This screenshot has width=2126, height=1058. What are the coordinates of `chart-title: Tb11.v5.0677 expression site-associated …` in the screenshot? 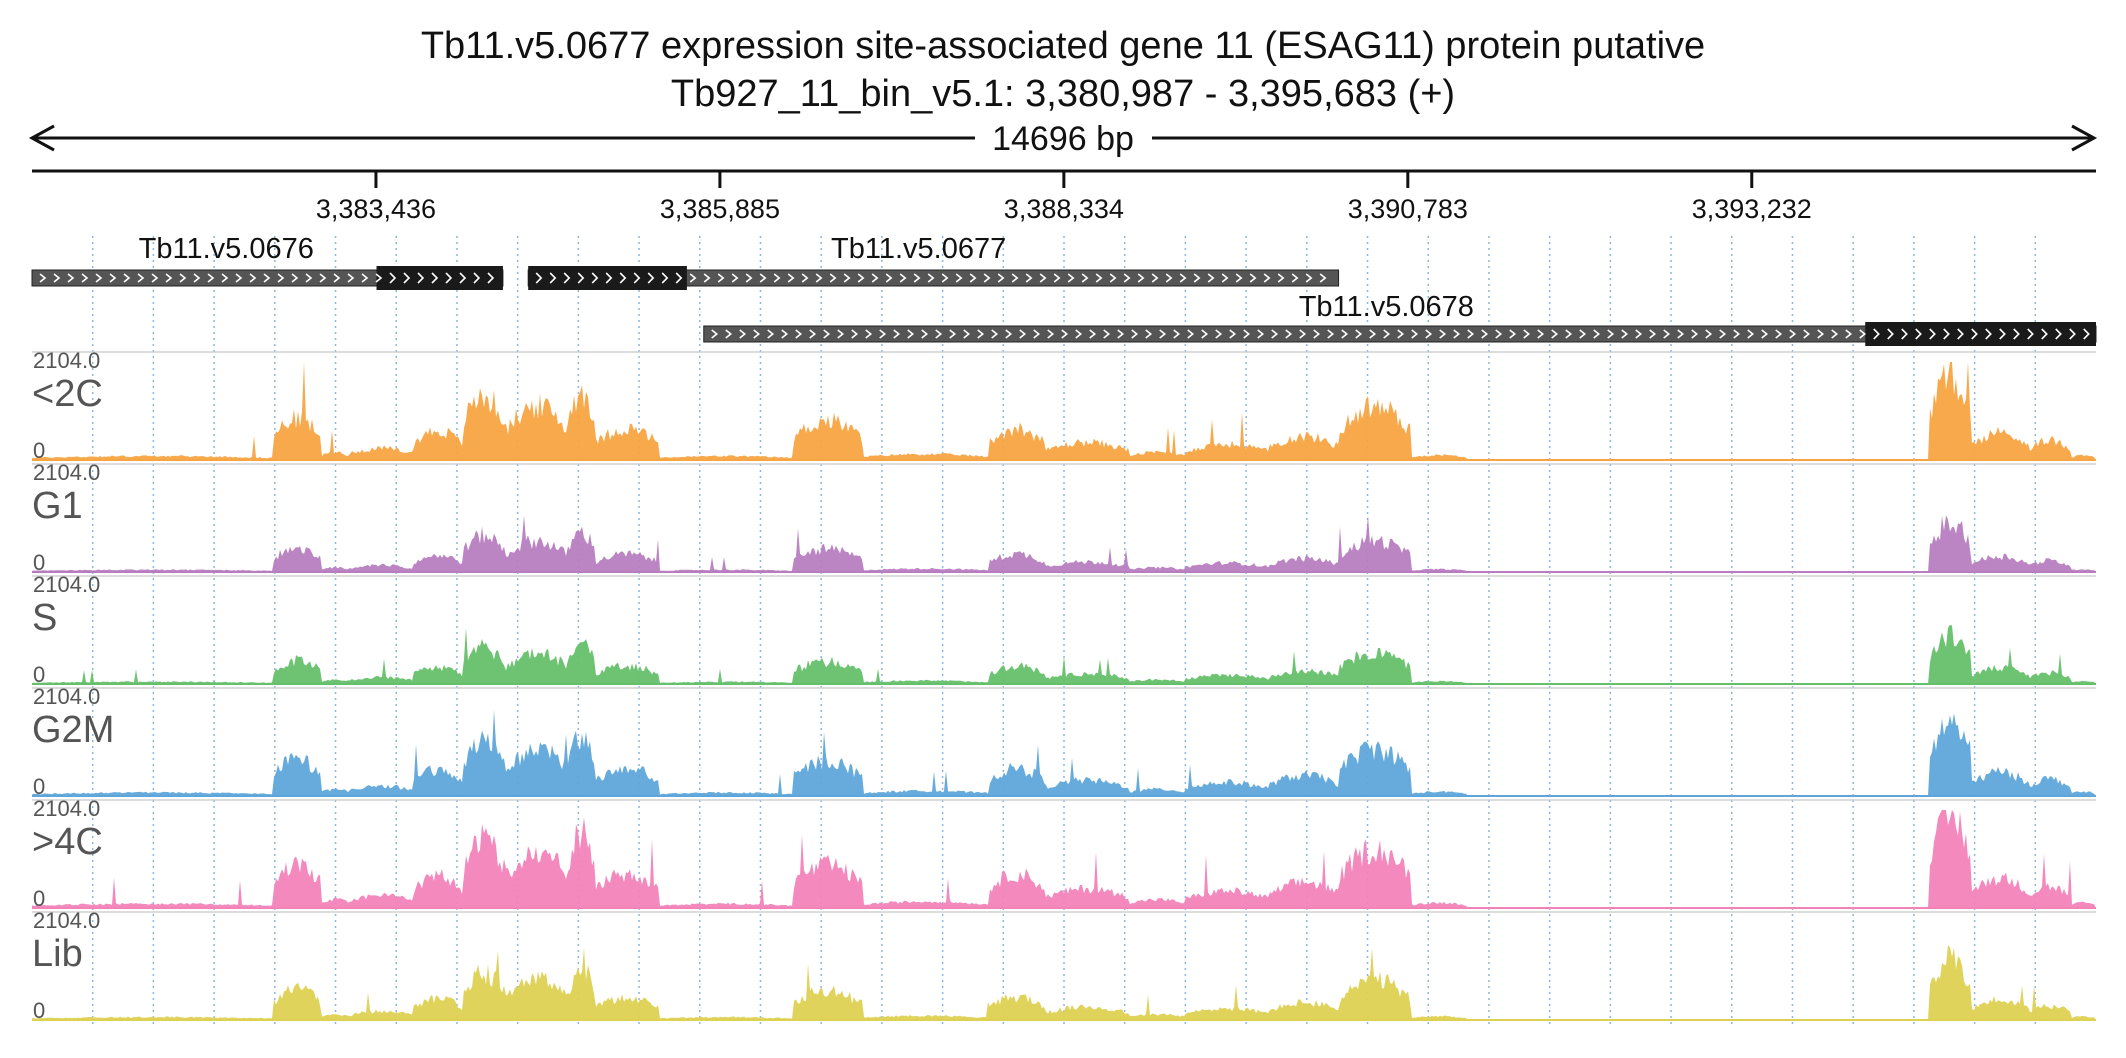 It's located at (1063, 46).